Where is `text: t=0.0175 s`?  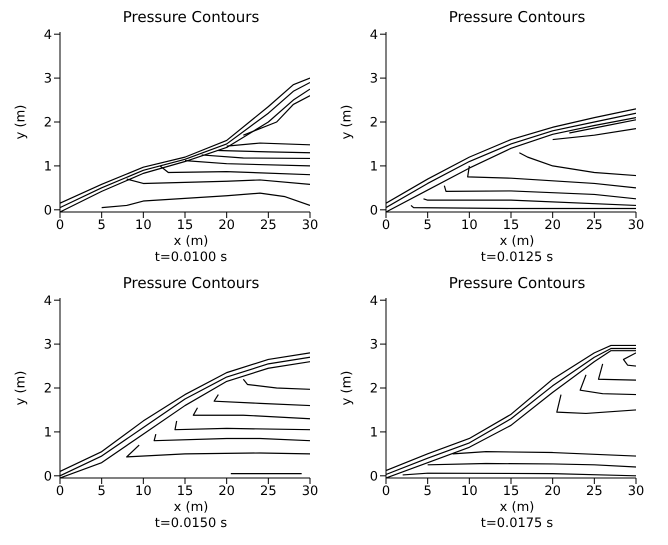 text: t=0.0175 s is located at coordinates (517, 524).